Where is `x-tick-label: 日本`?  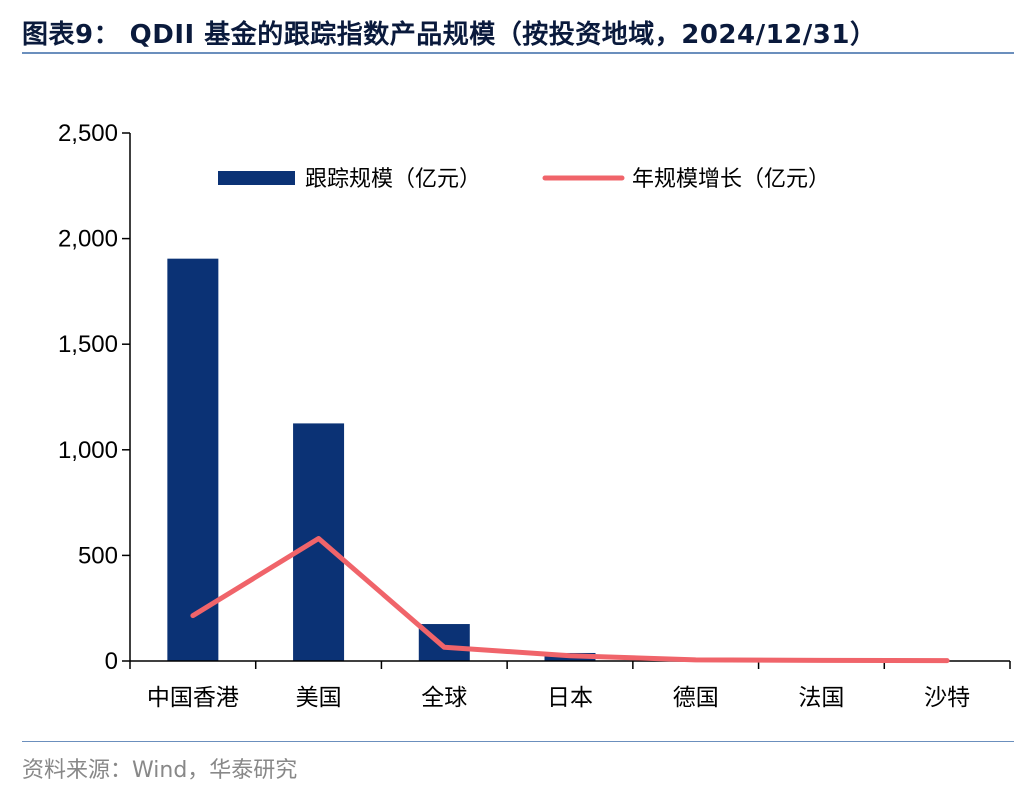
x-tick-label: 日本 is located at coordinates (570, 698).